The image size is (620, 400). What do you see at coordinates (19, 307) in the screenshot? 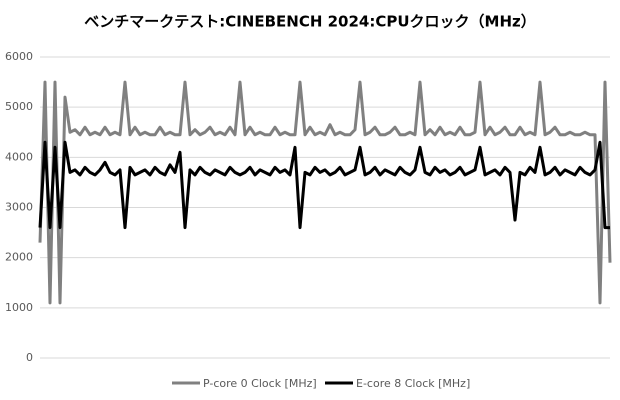
I see `y-tick-label: 1000` at bounding box center [19, 307].